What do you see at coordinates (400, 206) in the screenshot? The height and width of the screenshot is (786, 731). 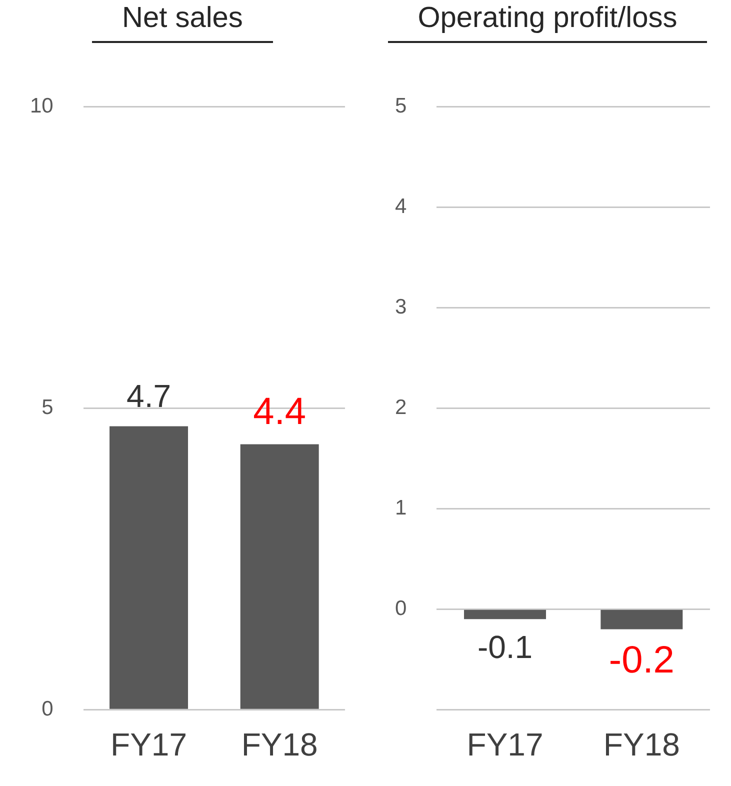 I see `y-tick-label: 4` at bounding box center [400, 206].